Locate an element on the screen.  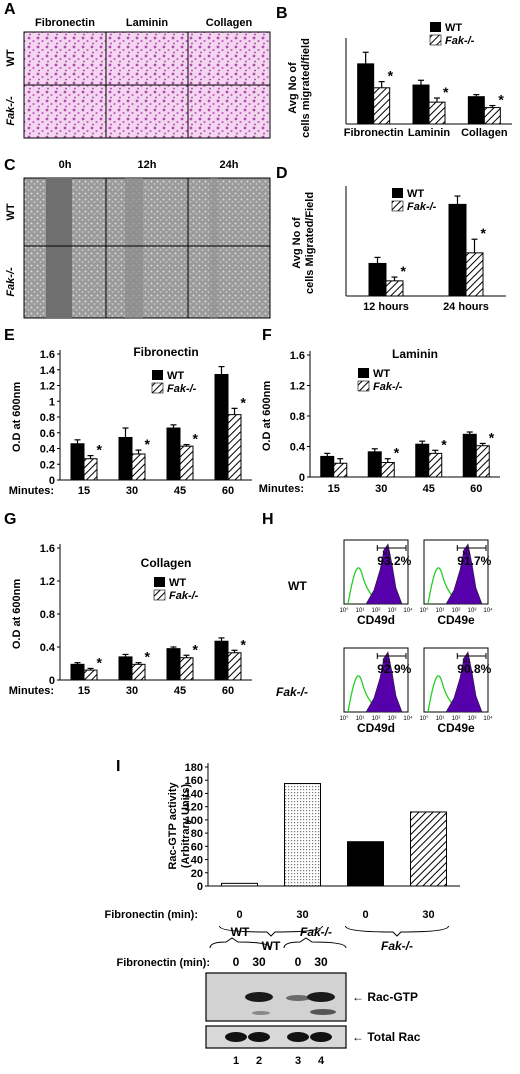
chart-f-y-tick-label: 0.8 is located at coordinates (297, 417).